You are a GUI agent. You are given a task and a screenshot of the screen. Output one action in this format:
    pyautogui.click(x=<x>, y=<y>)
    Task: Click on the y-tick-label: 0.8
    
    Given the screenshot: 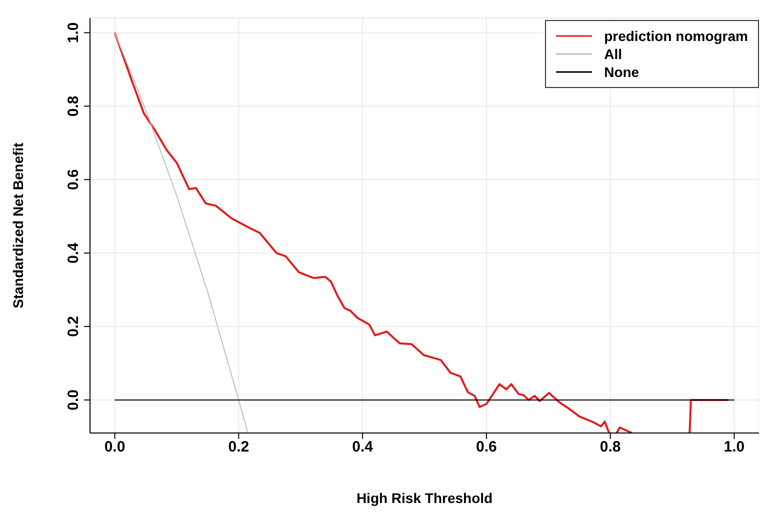 What is the action you would take?
    pyautogui.click(x=73, y=106)
    